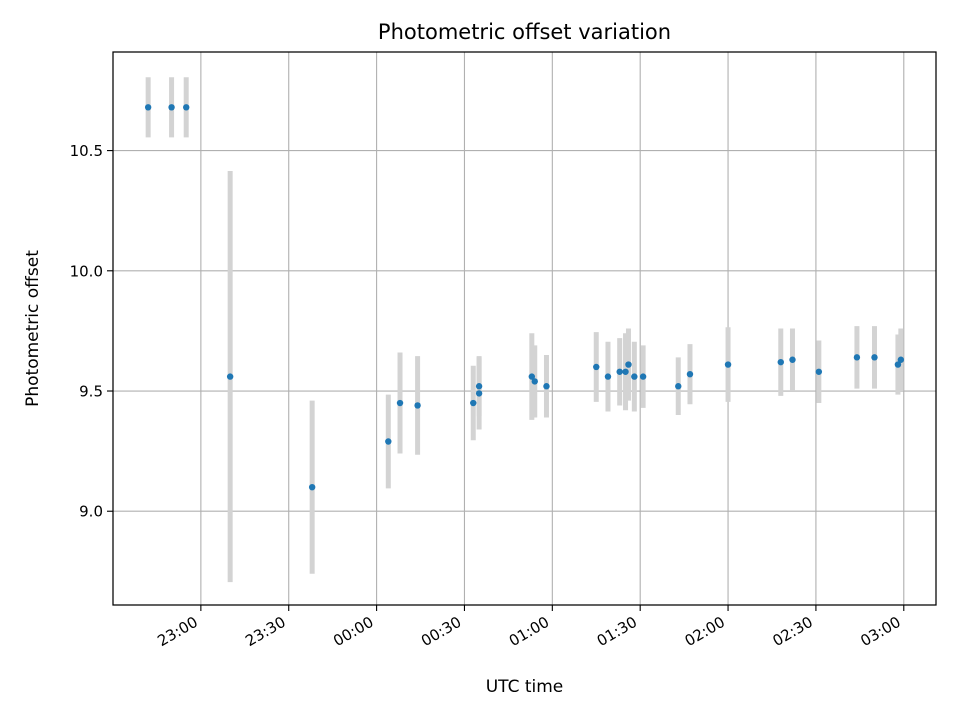 The image size is (960, 720). I want to click on y-axis-ticks: 9.0 9.5 10.0 10.5, so click(91, 331).